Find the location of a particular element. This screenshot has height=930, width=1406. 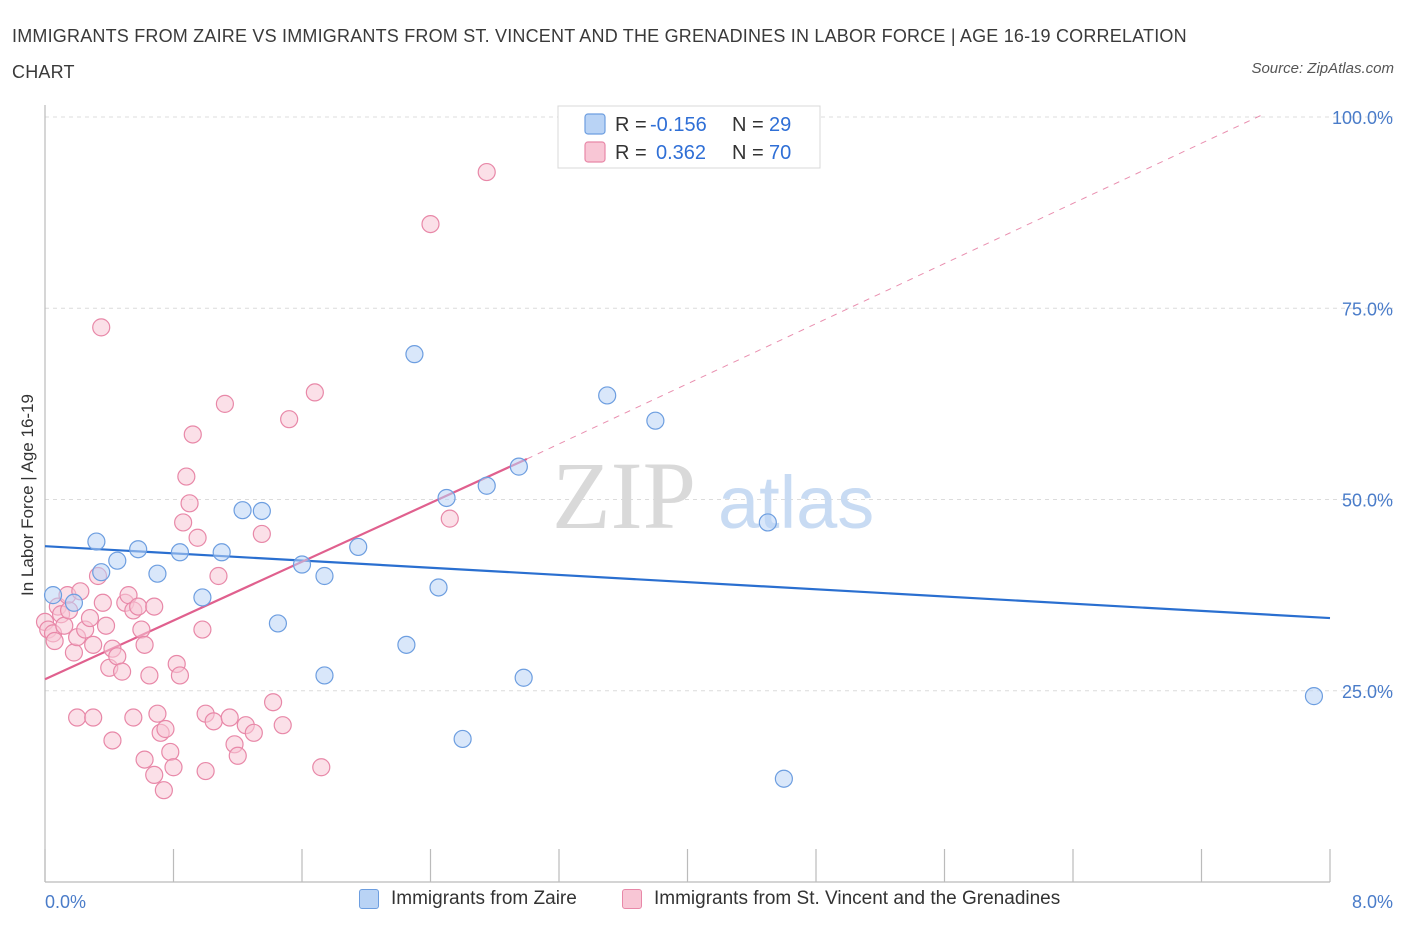

legend-r-label-zaire: R = is located at coordinates (631, 125).